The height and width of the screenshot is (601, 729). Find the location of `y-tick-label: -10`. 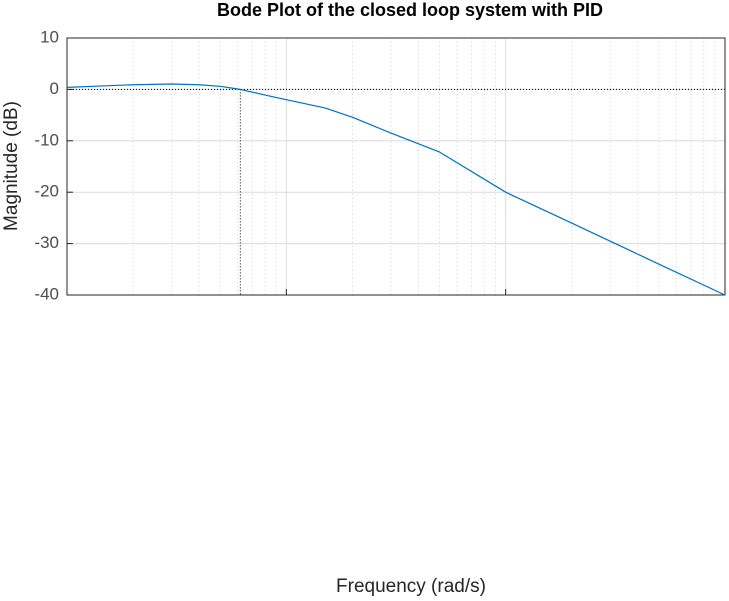

y-tick-label: -10 is located at coordinates (46, 139).